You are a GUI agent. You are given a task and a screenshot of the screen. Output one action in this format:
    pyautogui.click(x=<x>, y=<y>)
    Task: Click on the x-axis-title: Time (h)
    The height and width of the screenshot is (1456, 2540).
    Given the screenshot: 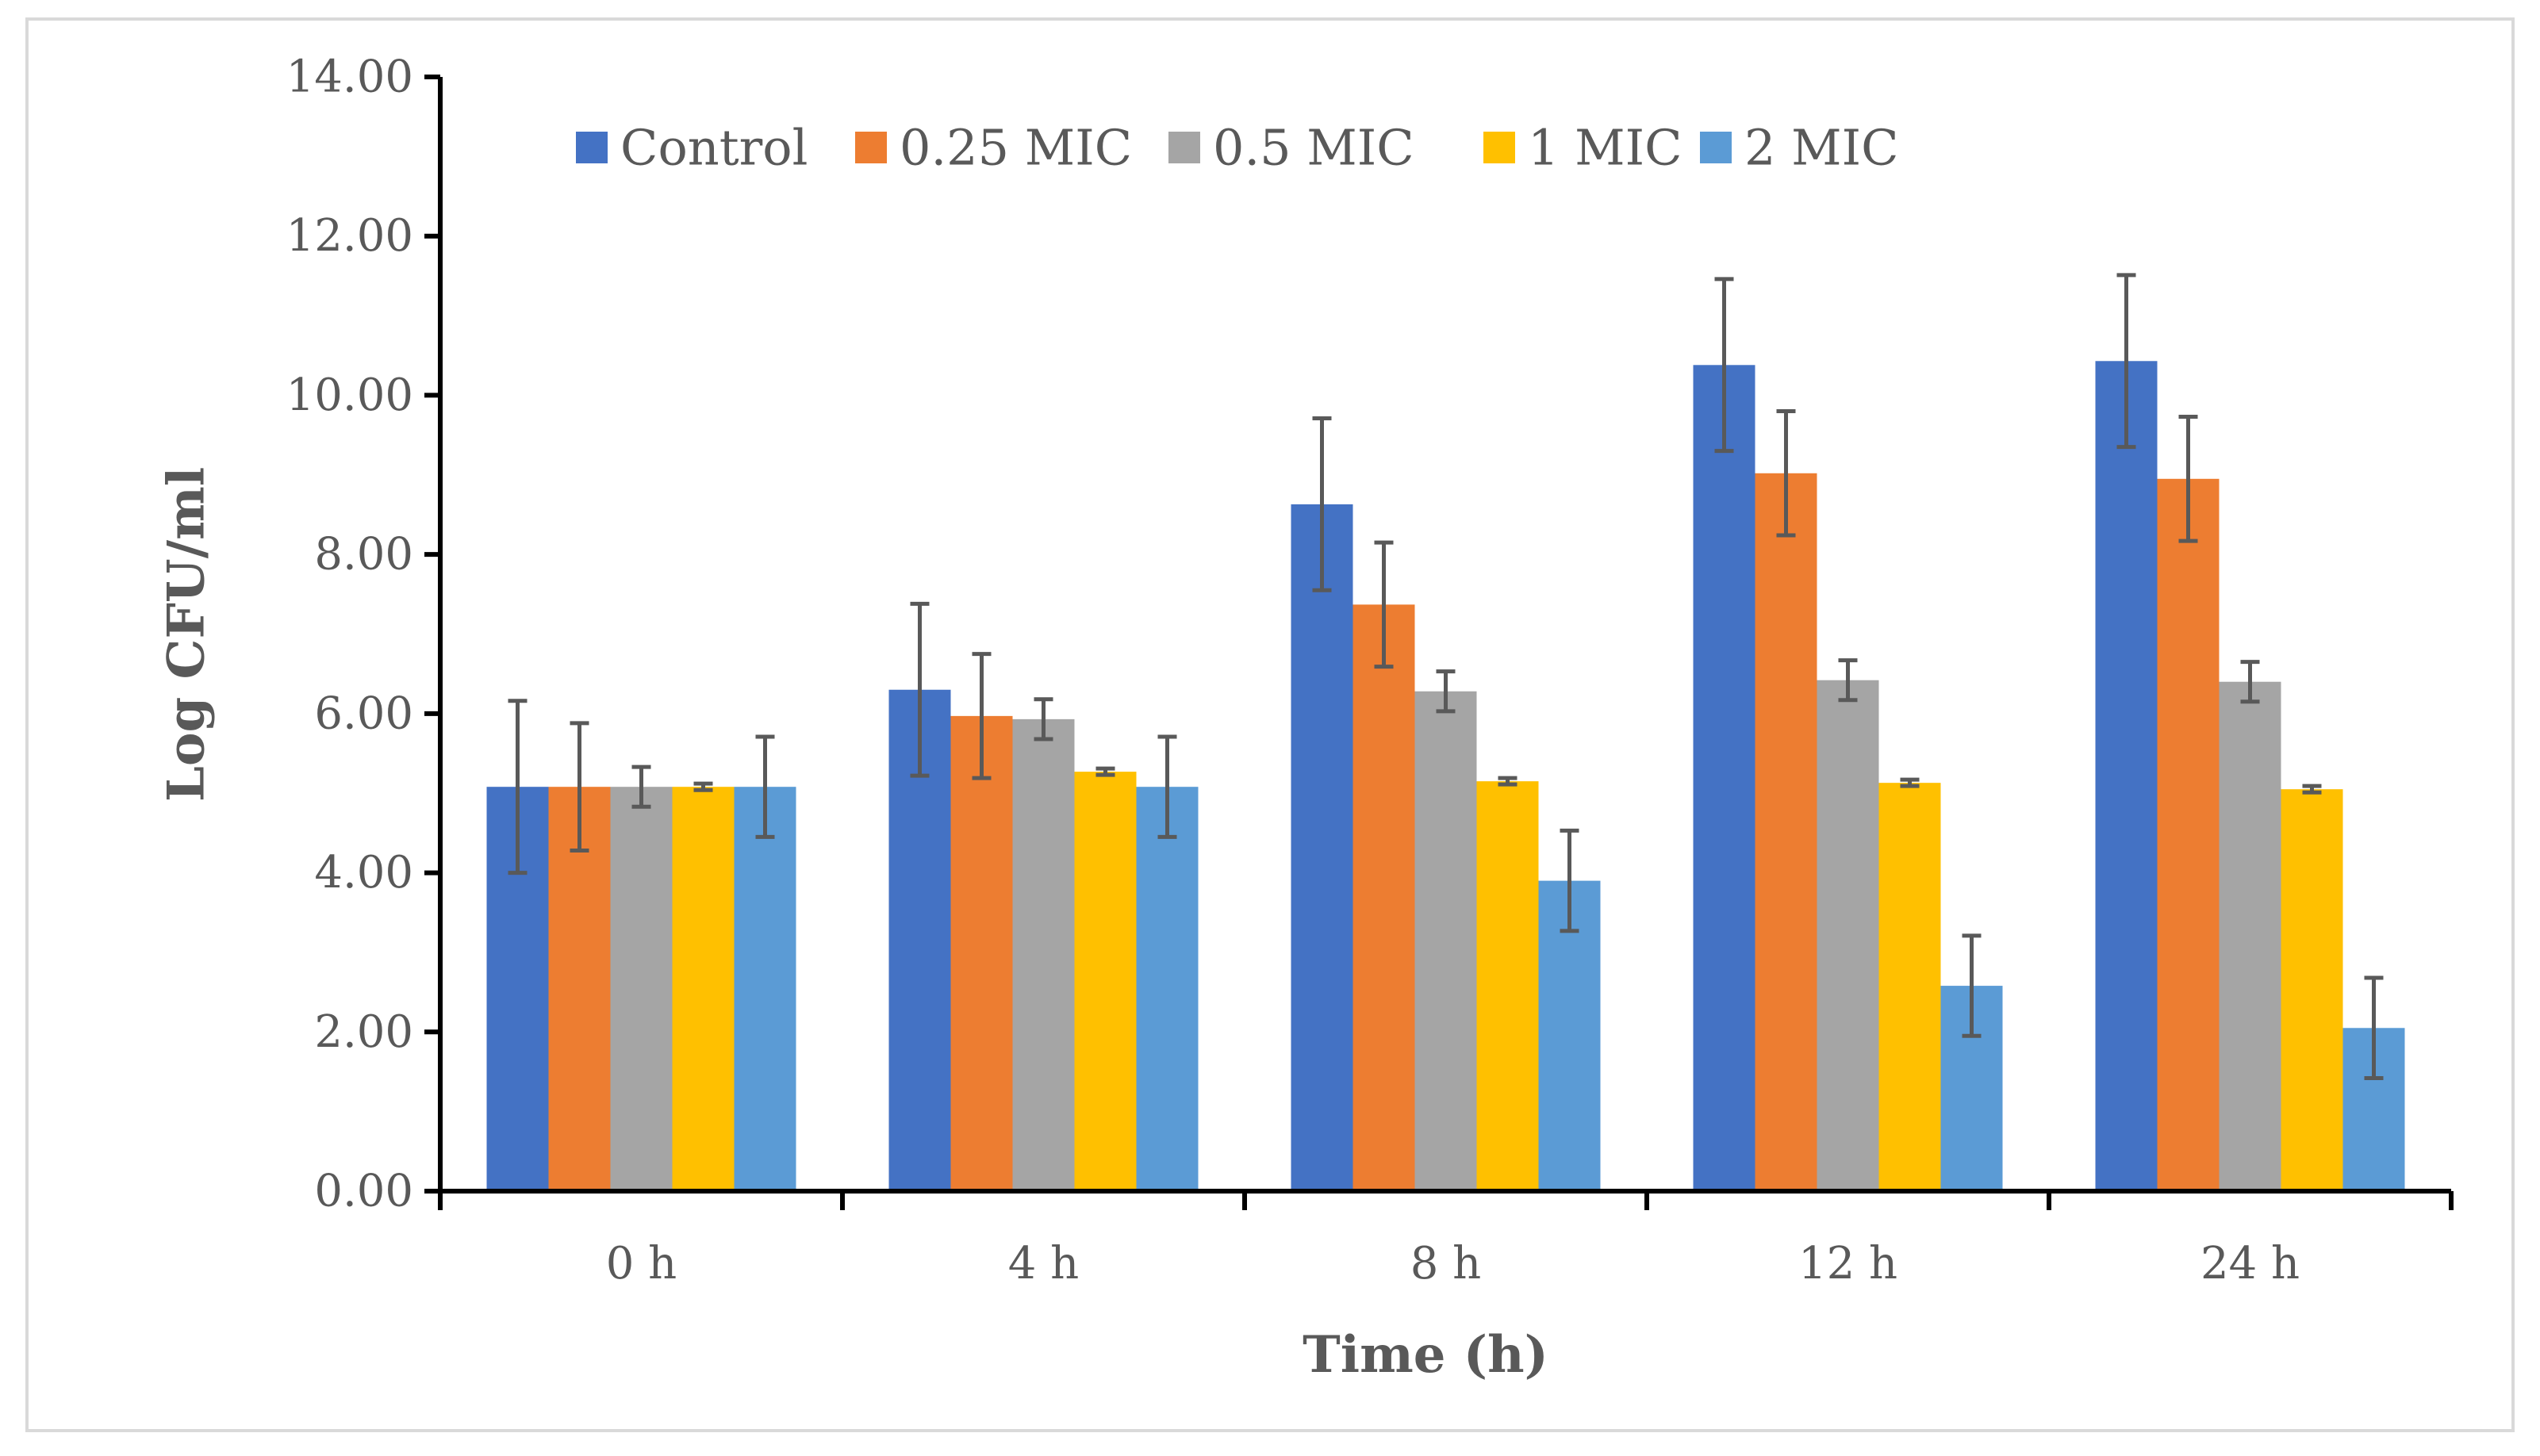 What is the action you would take?
    pyautogui.click(x=1425, y=1355)
    